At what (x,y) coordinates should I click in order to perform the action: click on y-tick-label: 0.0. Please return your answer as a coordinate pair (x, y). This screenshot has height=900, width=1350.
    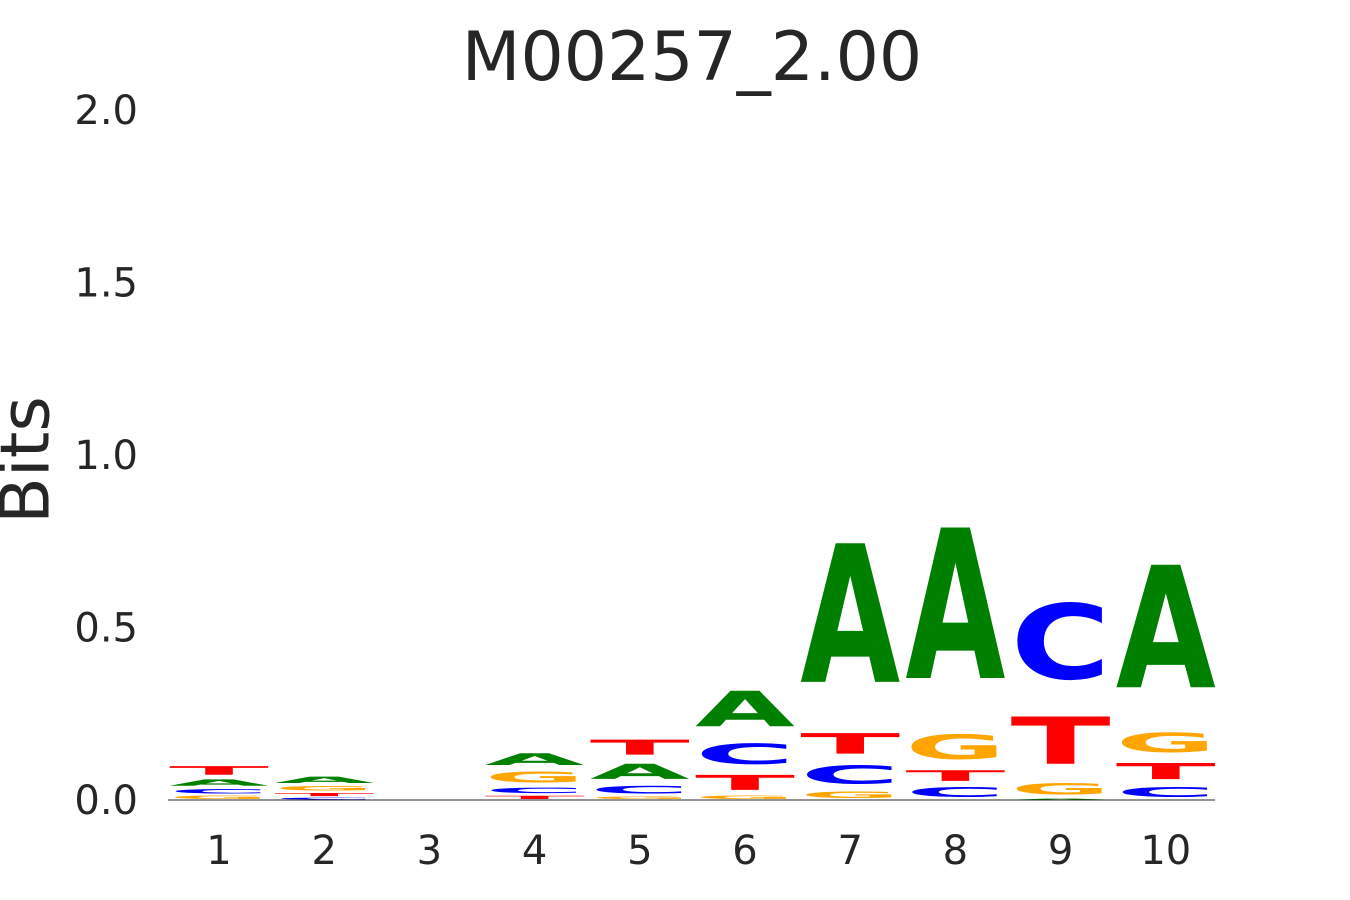
    Looking at the image, I should click on (106, 801).